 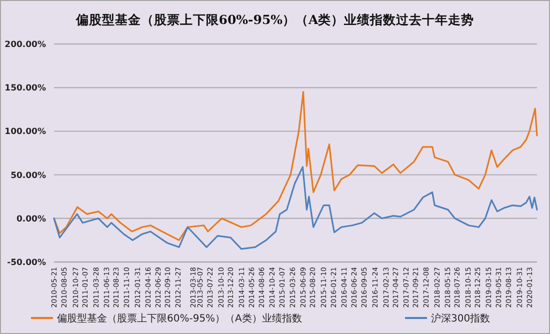 I want to click on y-tick-label: 100.00%, so click(x=25, y=132).